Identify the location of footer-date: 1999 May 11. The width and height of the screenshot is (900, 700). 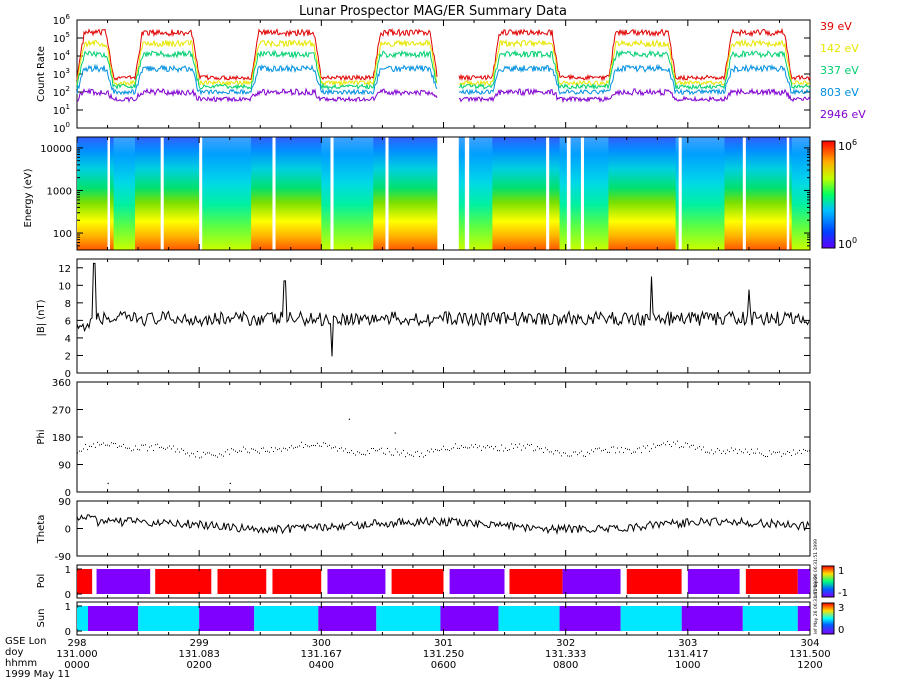
(37, 675).